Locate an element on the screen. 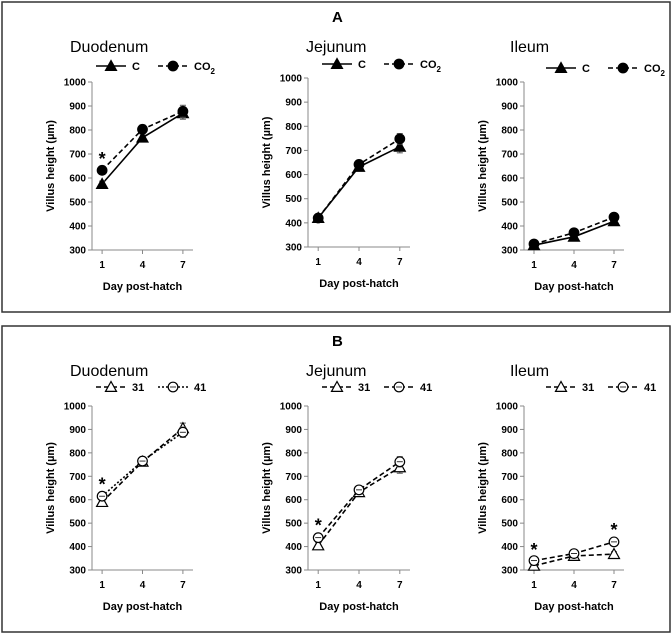  panel-label: A is located at coordinates (337, 17).